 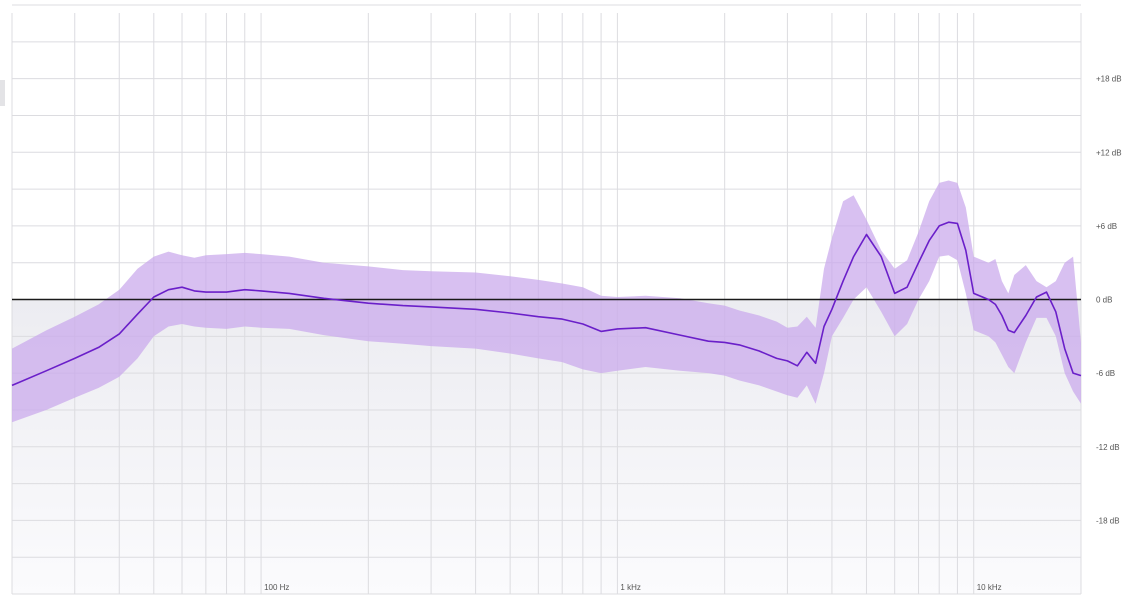 I want to click on y-tick-label: +12 dB, so click(x=1109, y=152).